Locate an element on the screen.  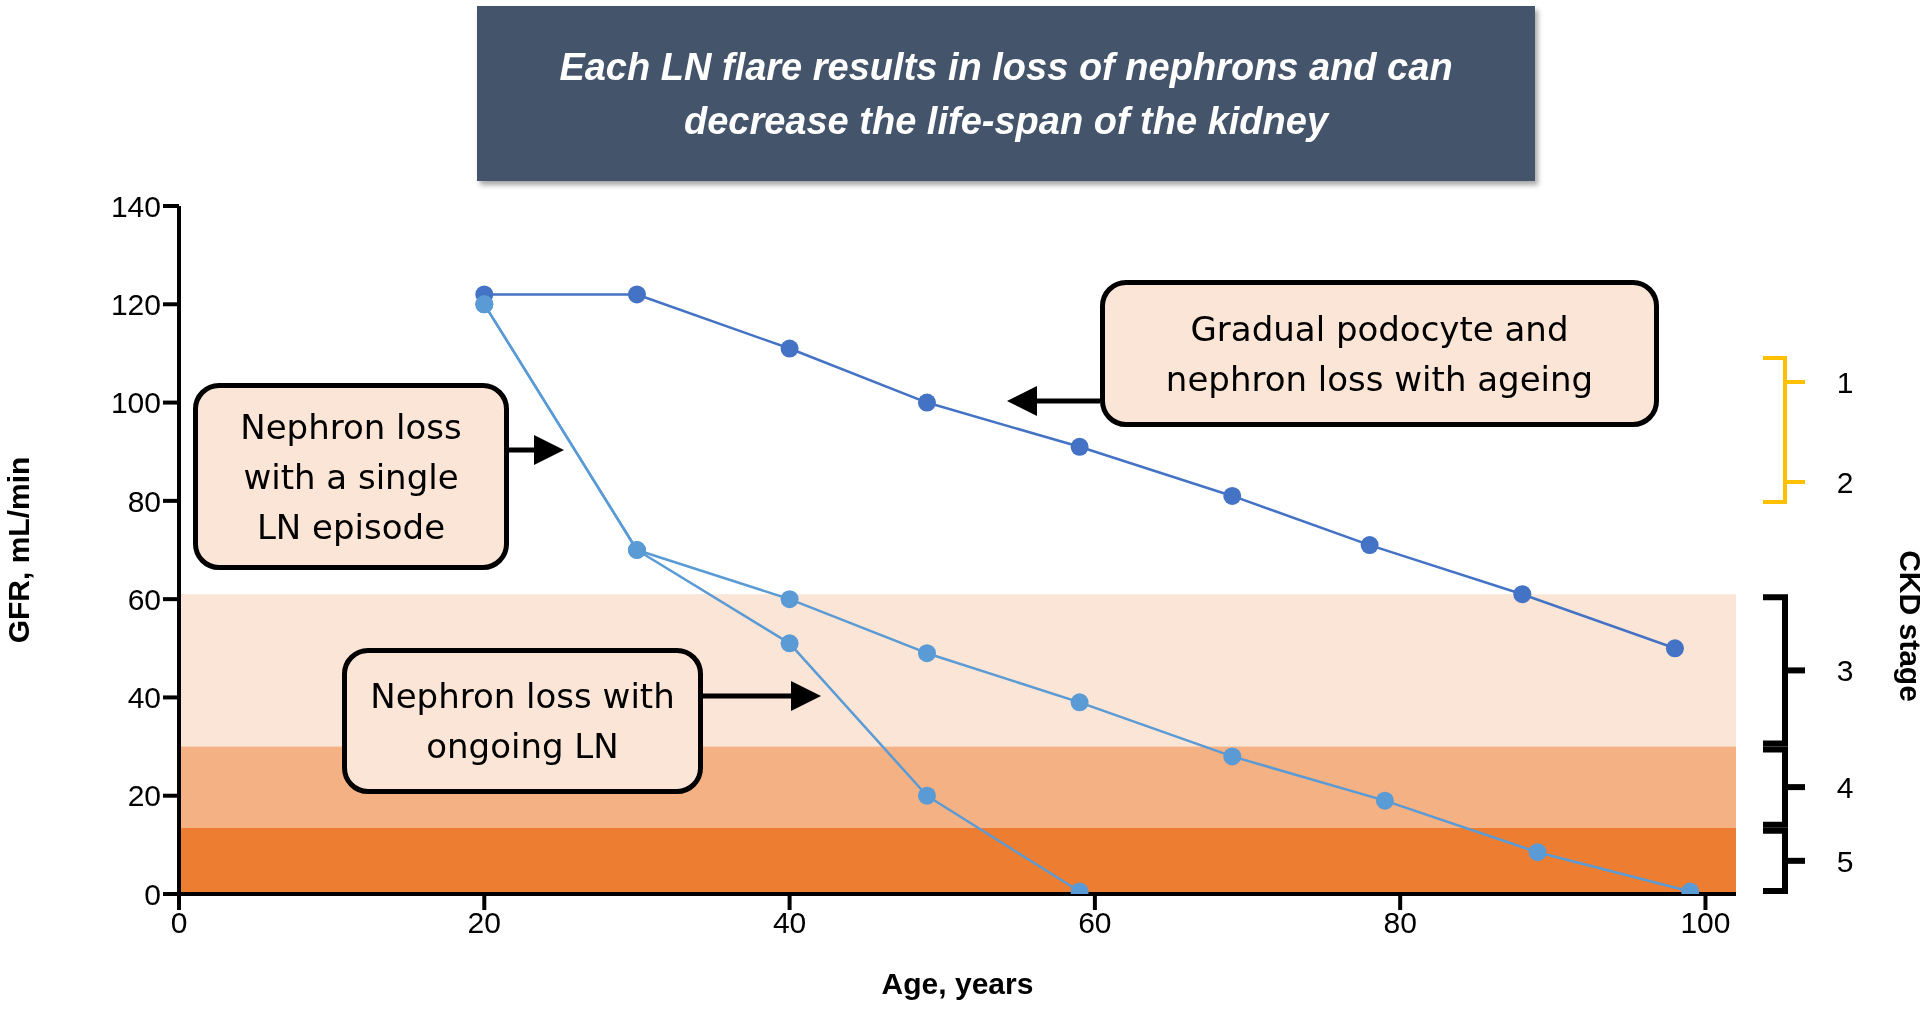
x-tick-label: 100 is located at coordinates (1705, 923).